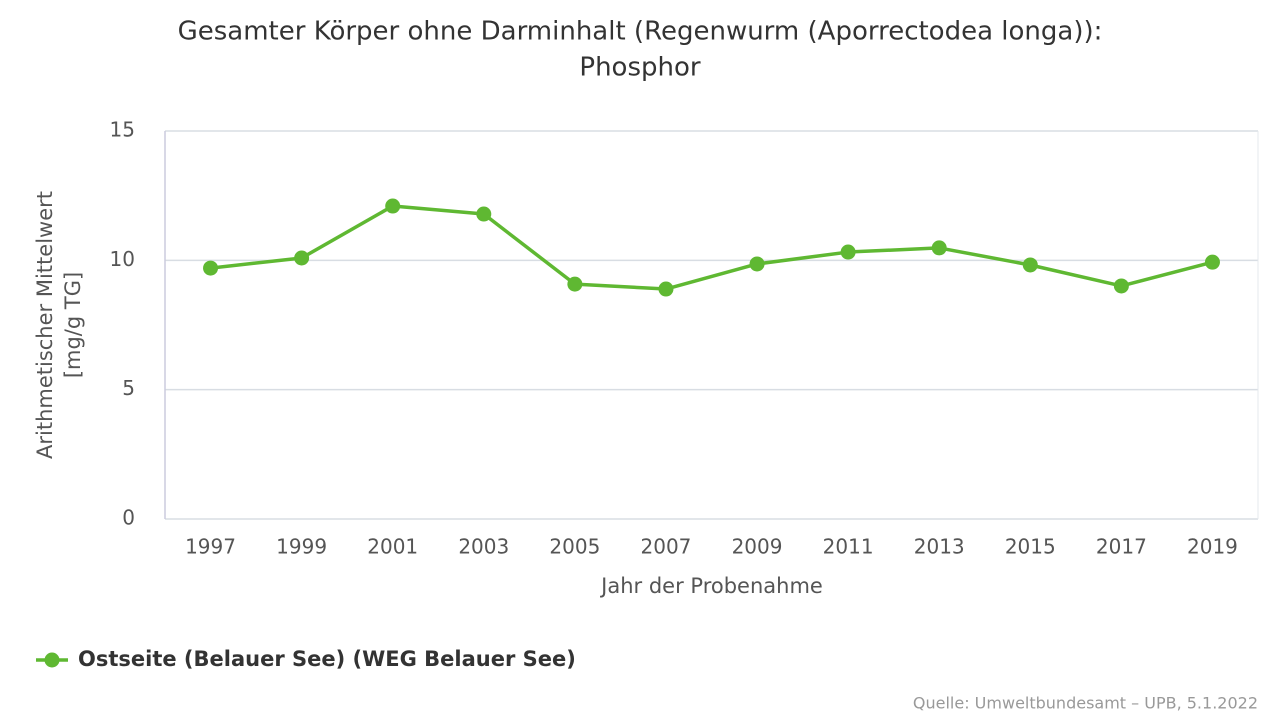 The height and width of the screenshot is (720, 1280). Describe the element at coordinates (848, 547) in the screenshot. I see `x-tick-label: 2011` at that location.